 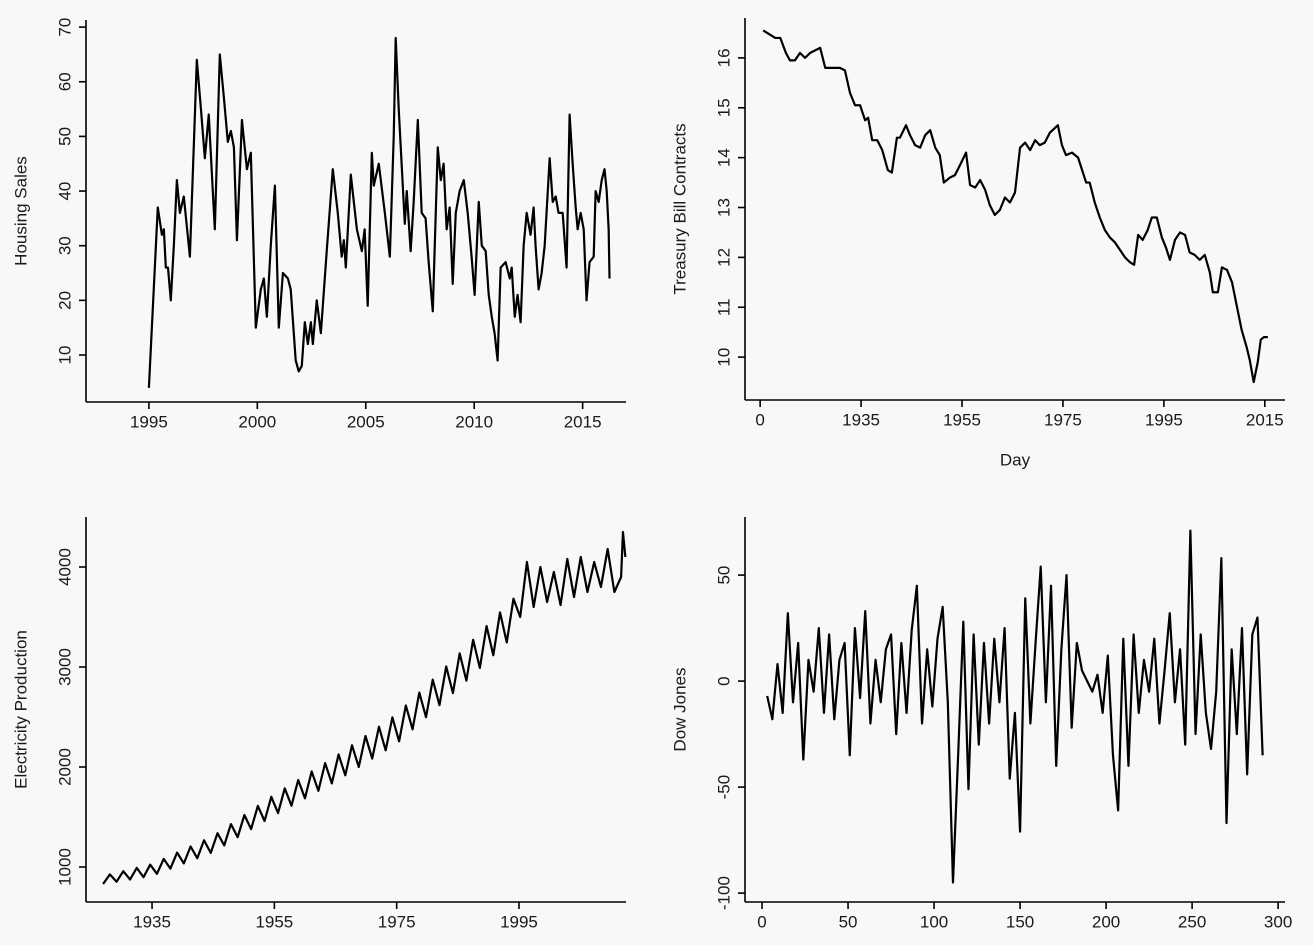 I want to click on y-axis-label: Dow Jones, so click(x=679, y=709).